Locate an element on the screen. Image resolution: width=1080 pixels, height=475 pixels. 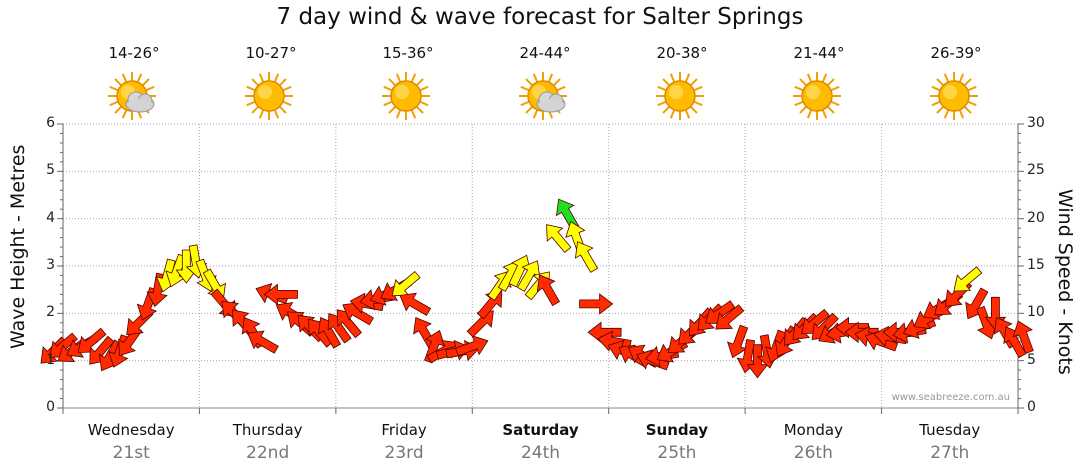
day-date: 27th is located at coordinates (950, 453).